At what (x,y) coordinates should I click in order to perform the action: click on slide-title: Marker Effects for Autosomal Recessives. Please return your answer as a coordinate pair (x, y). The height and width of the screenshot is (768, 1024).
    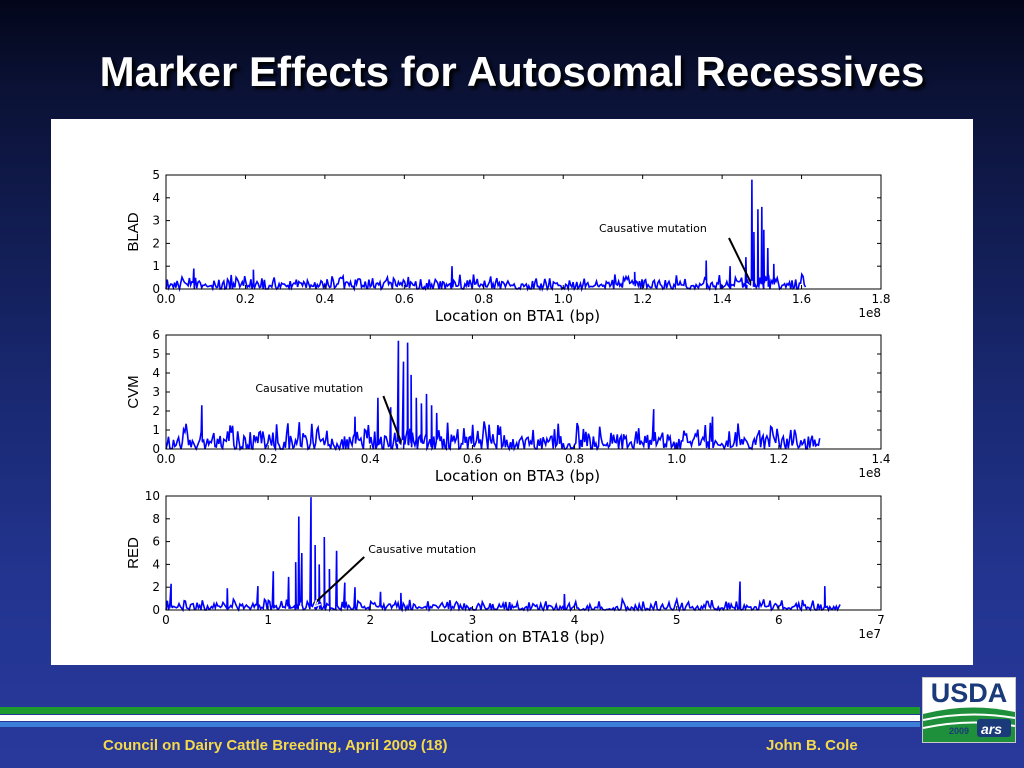
    Looking at the image, I should click on (512, 71).